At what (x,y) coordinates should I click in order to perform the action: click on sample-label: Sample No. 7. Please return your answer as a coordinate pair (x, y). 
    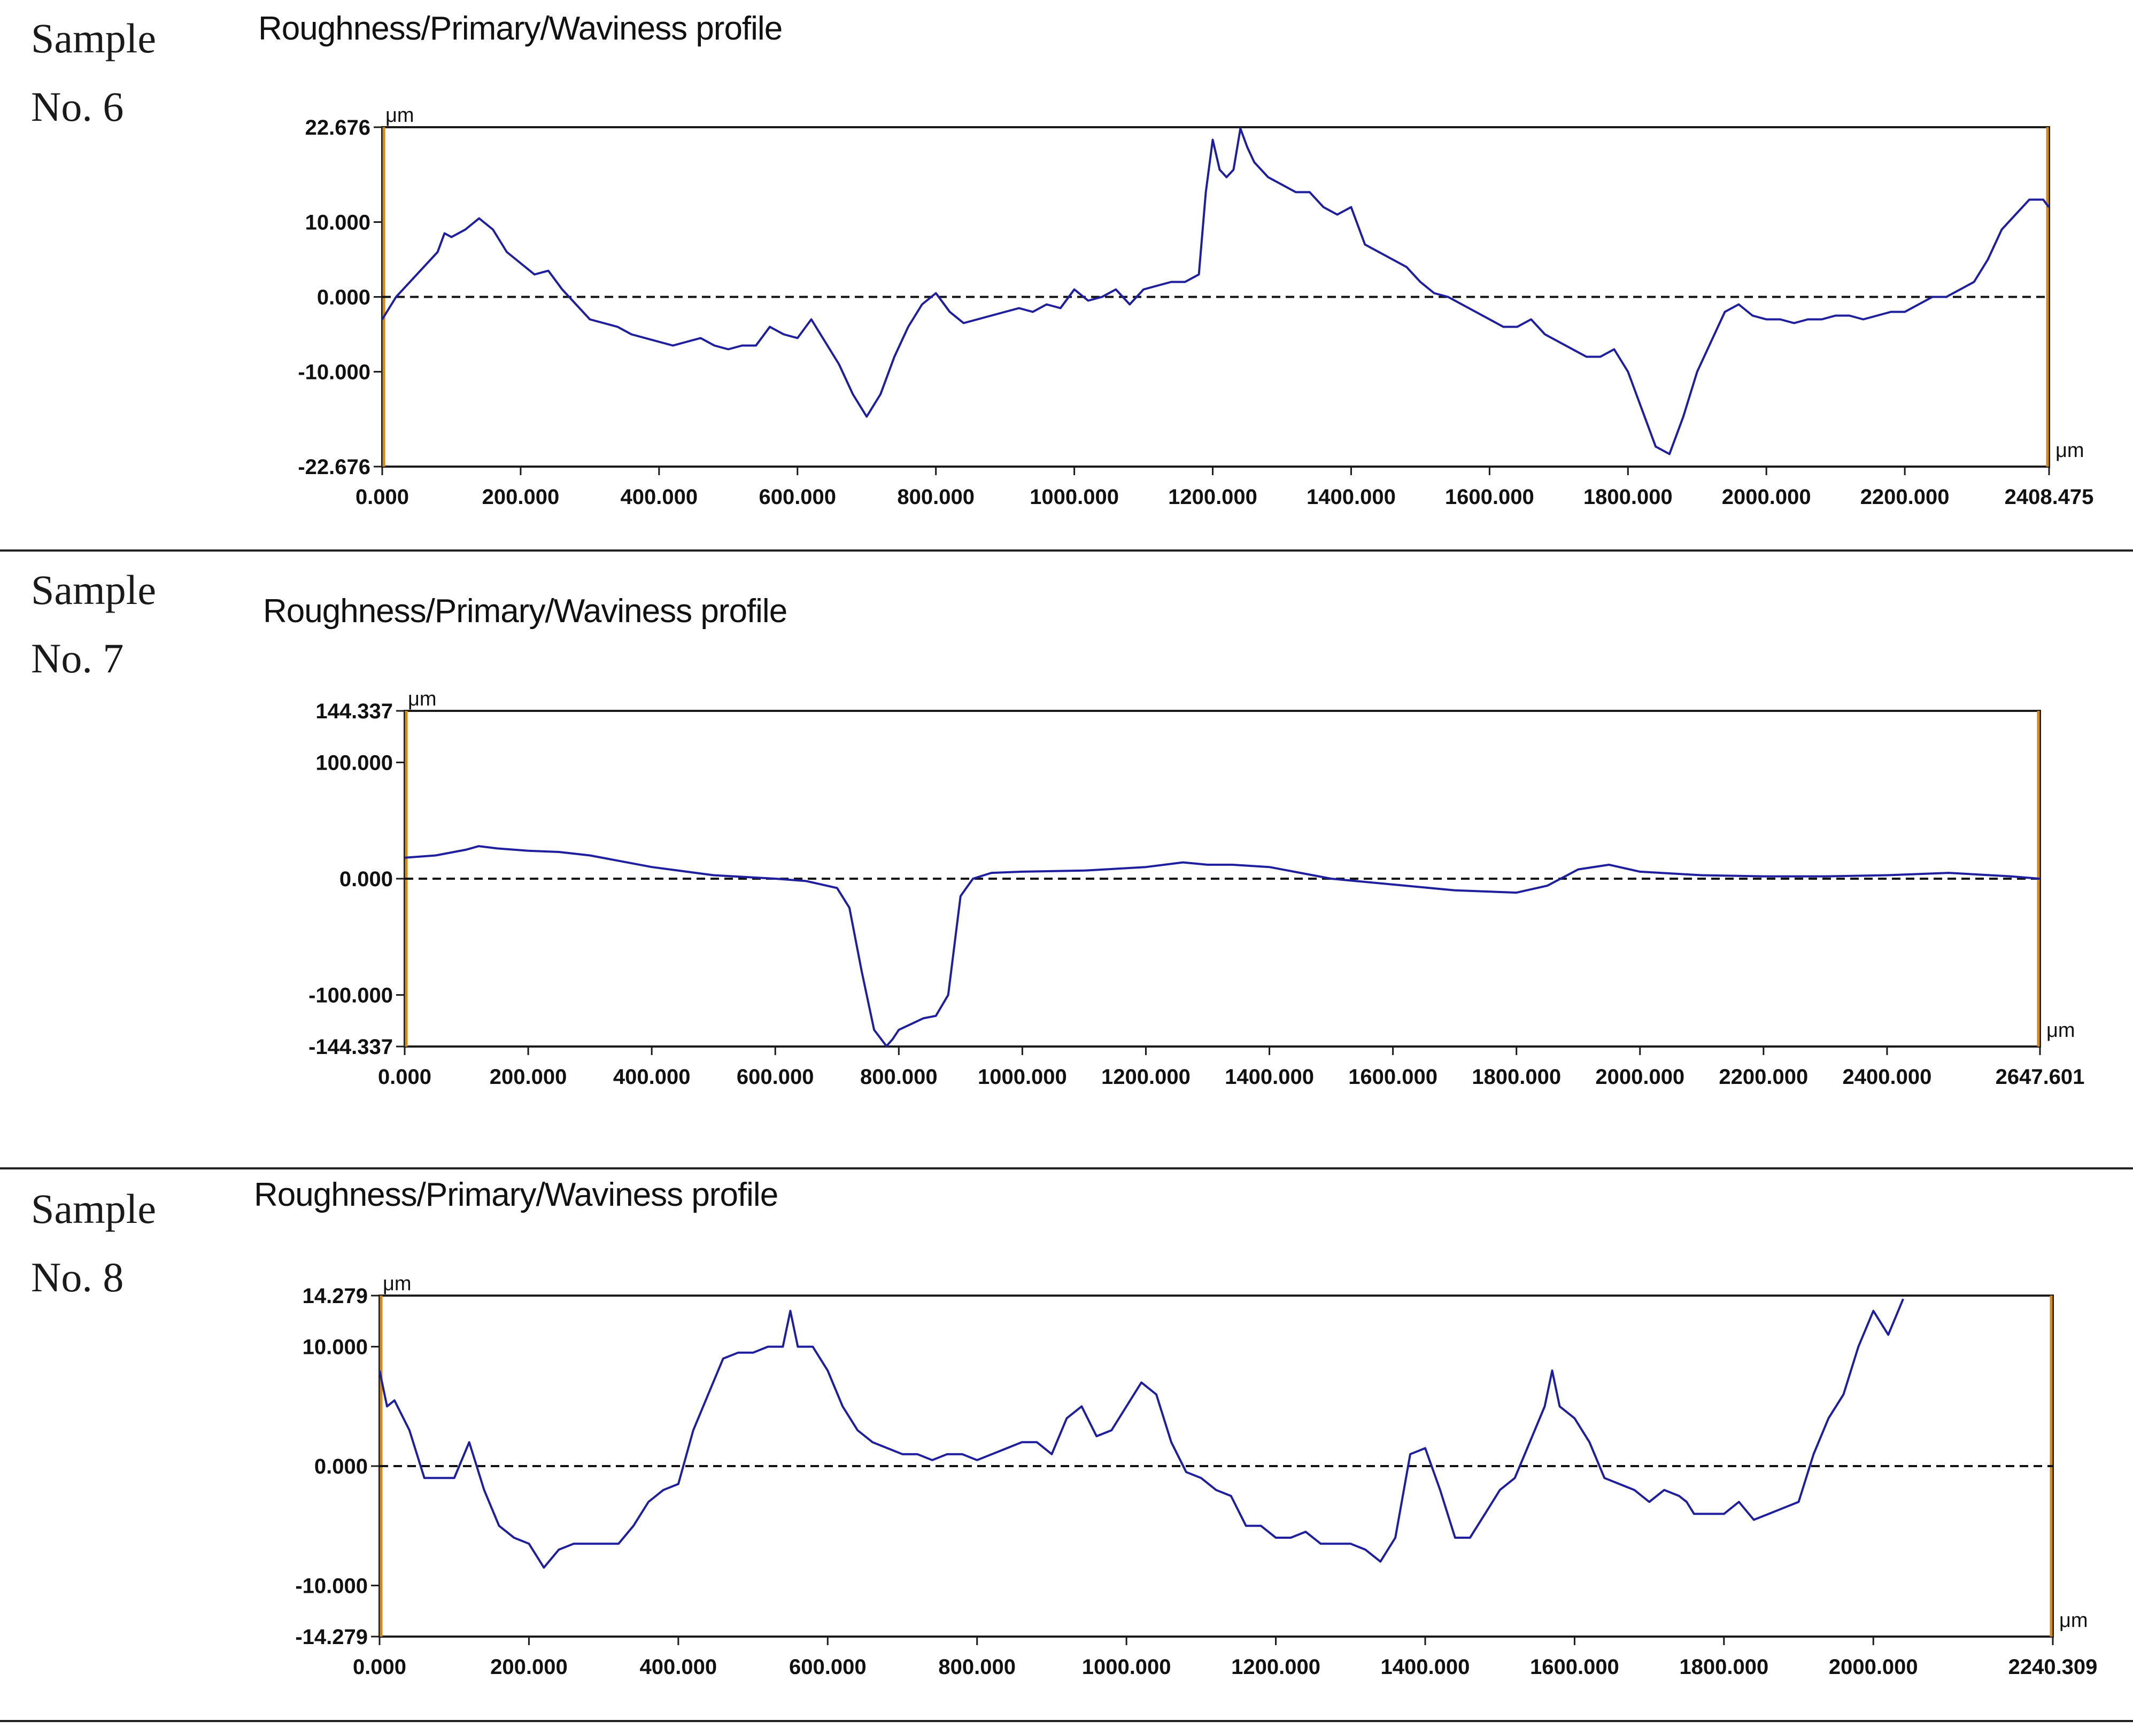
    Looking at the image, I should click on (93, 624).